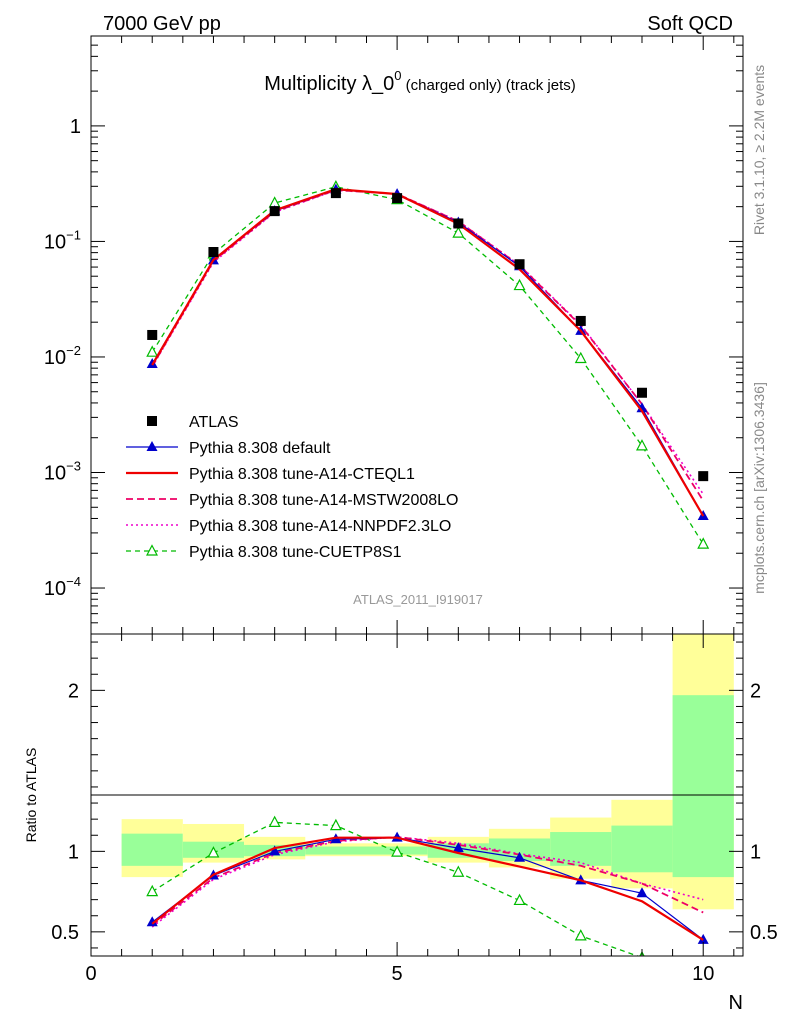  Describe the element at coordinates (31, 795) in the screenshot. I see `y-axis-label: Ratio to ATLAS` at that location.